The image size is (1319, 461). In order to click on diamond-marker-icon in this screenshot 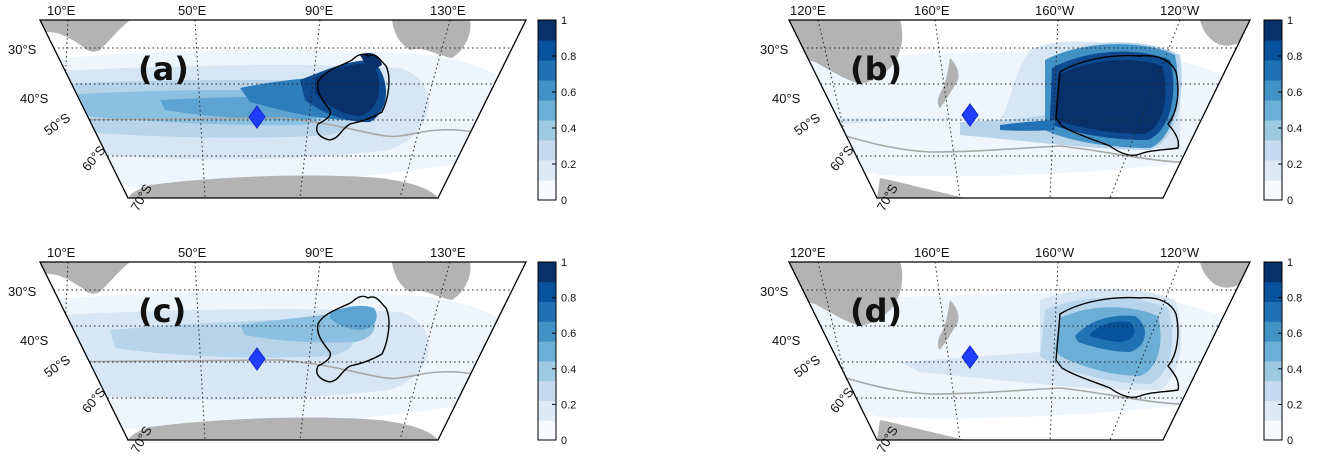, I will do `click(257, 359)`.